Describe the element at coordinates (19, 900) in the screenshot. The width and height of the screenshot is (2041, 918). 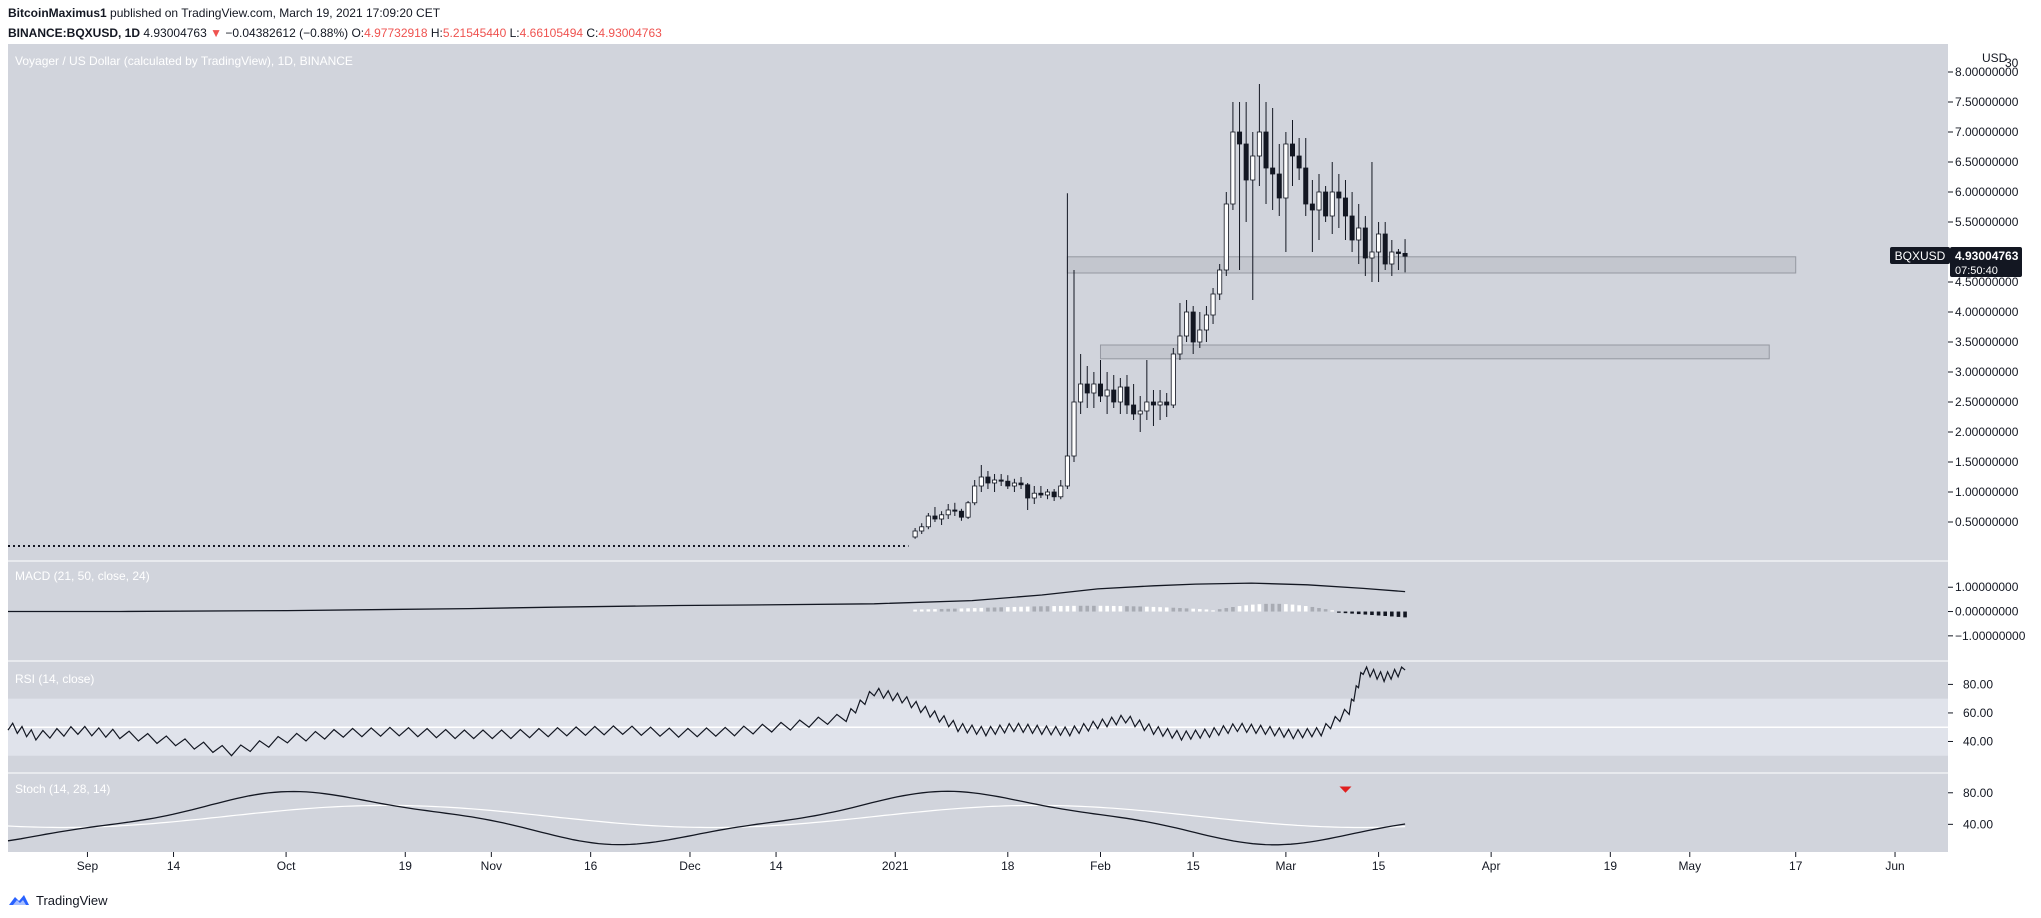
I see `tradingview-logo-icon` at that location.